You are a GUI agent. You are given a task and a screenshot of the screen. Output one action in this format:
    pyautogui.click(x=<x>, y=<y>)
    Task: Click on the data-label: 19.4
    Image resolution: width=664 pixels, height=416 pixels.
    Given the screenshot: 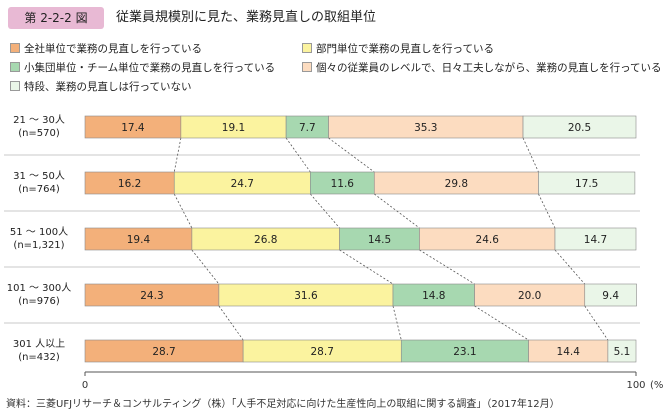 What is the action you would take?
    pyautogui.click(x=139, y=240)
    